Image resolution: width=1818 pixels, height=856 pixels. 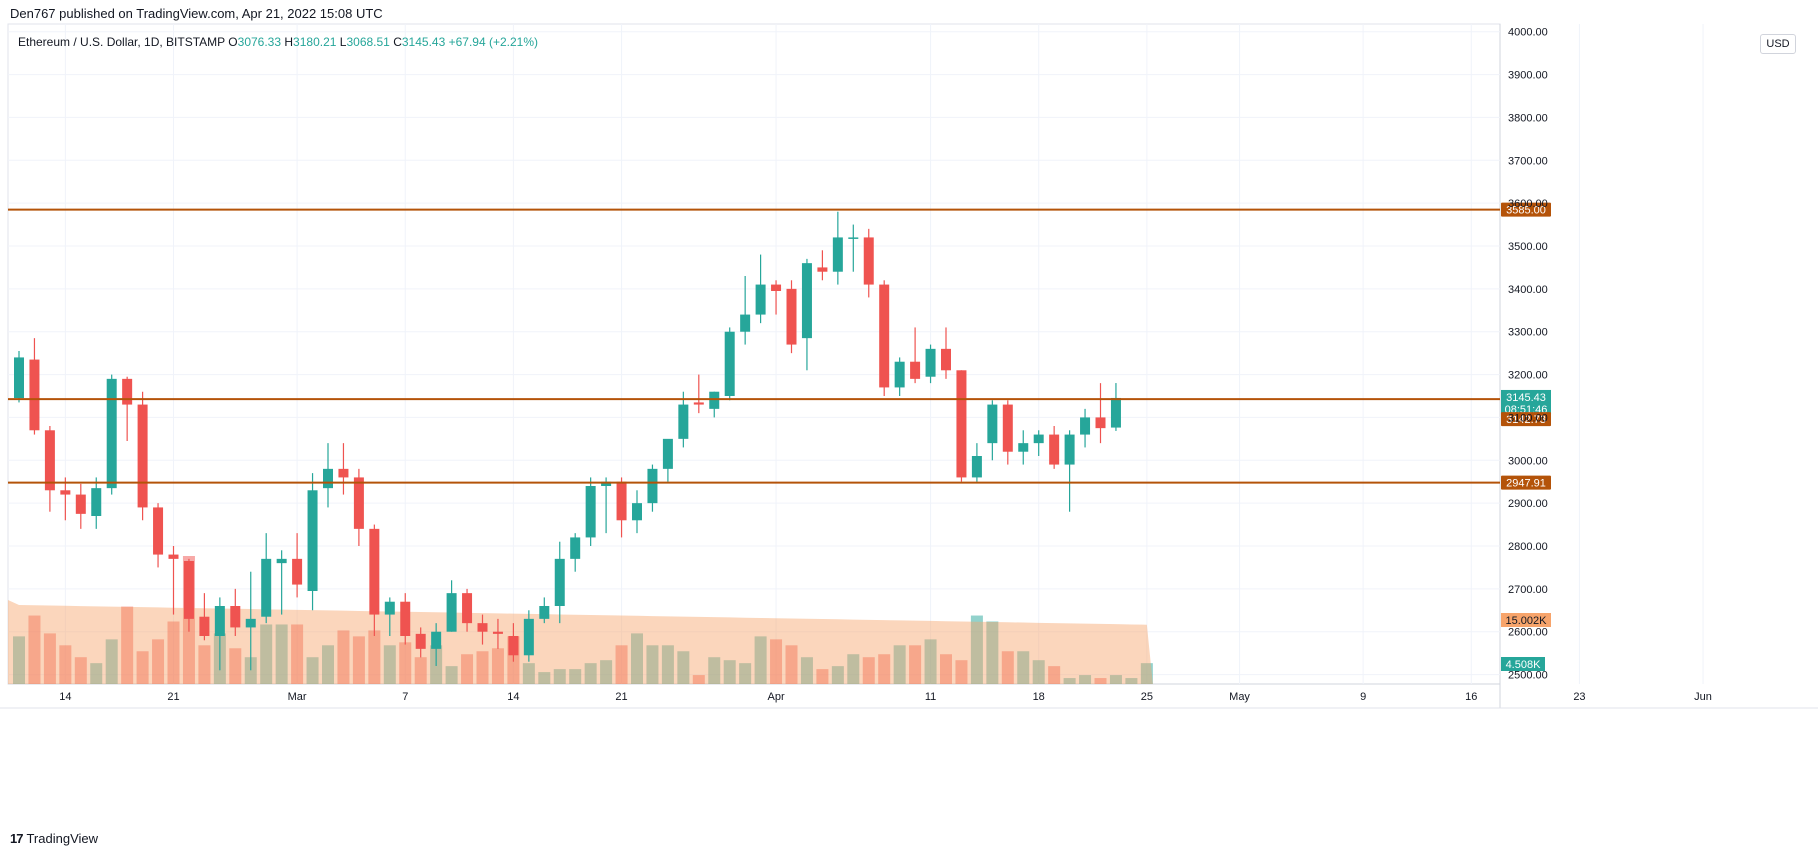 I want to click on x-tick-label: 14, so click(x=65, y=697).